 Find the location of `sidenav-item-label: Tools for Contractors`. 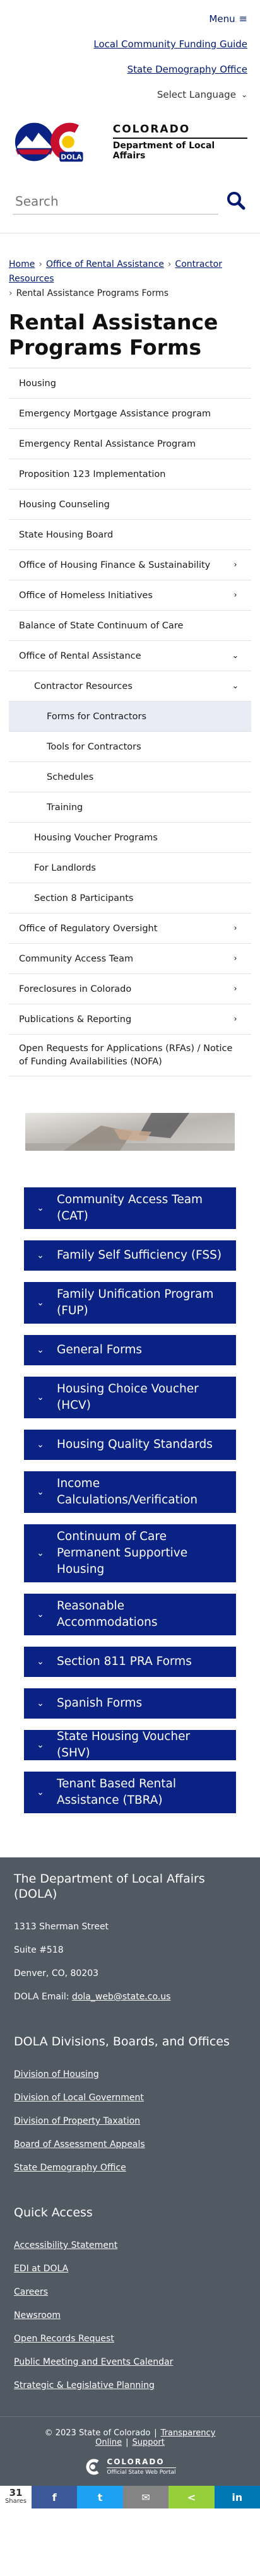

sidenav-item-label: Tools for Contractors is located at coordinates (94, 746).